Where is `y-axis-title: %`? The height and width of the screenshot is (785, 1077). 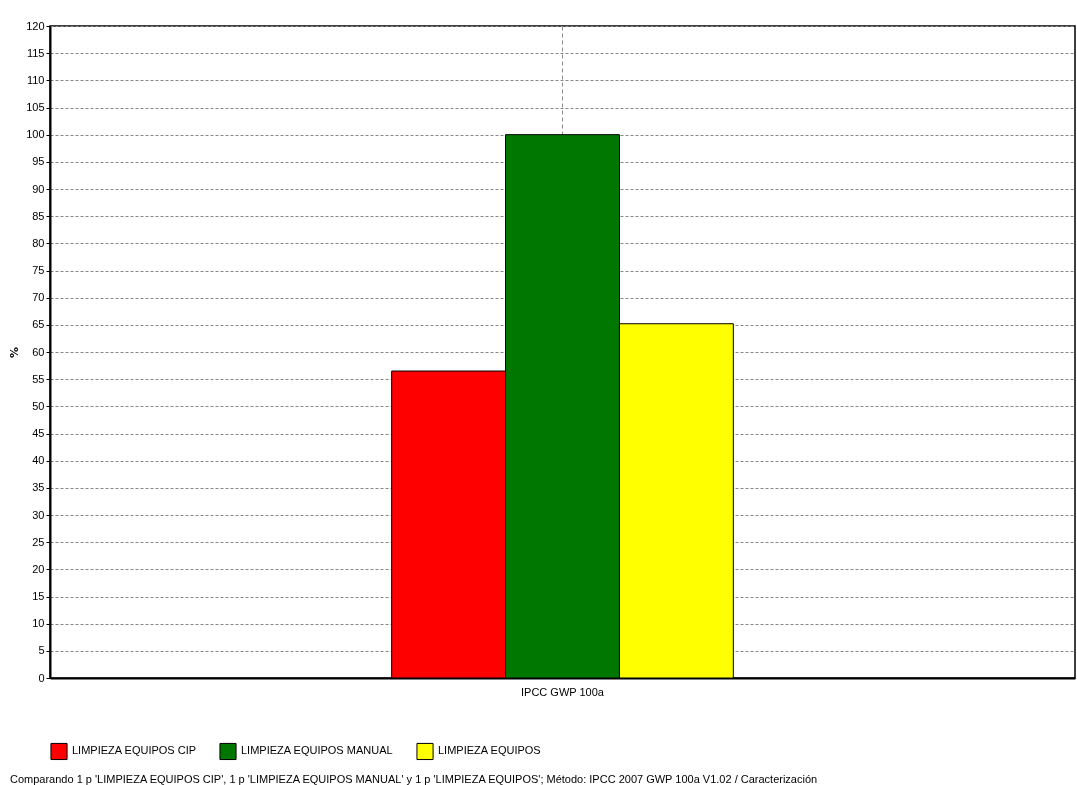
y-axis-title: % is located at coordinates (15, 352).